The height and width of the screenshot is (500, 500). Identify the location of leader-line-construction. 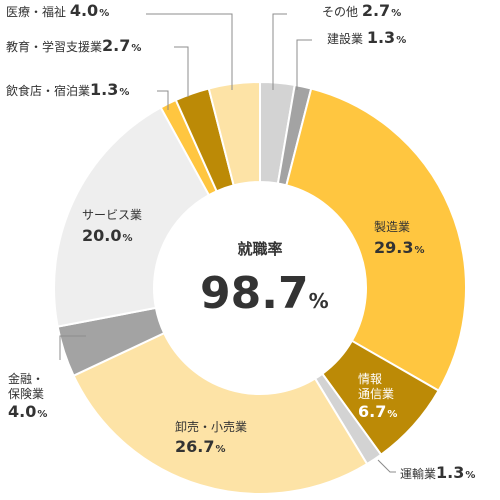
(304, 64).